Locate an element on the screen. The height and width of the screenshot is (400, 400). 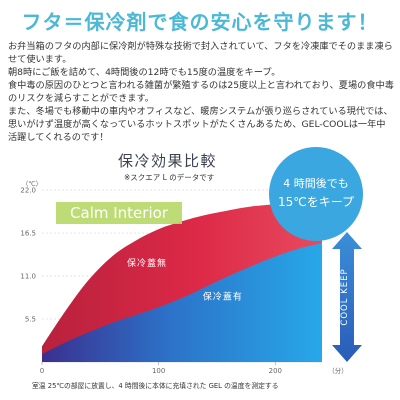
y-tick-label: 5.5 is located at coordinates (30, 320).